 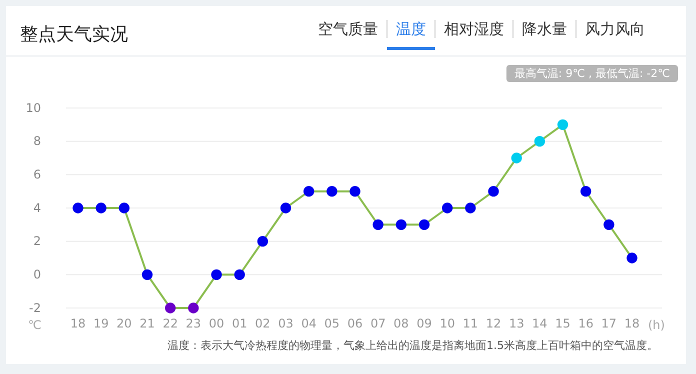 I want to click on x-tick-label: 07, so click(x=378, y=323).